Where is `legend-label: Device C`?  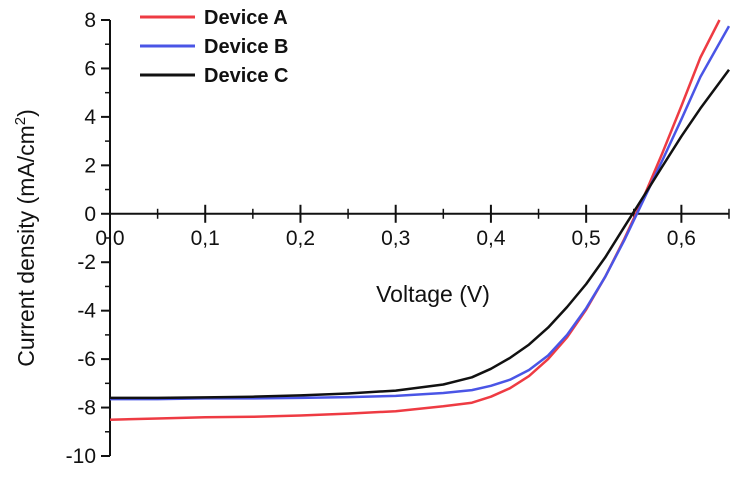
legend-label: Device C is located at coordinates (246, 76).